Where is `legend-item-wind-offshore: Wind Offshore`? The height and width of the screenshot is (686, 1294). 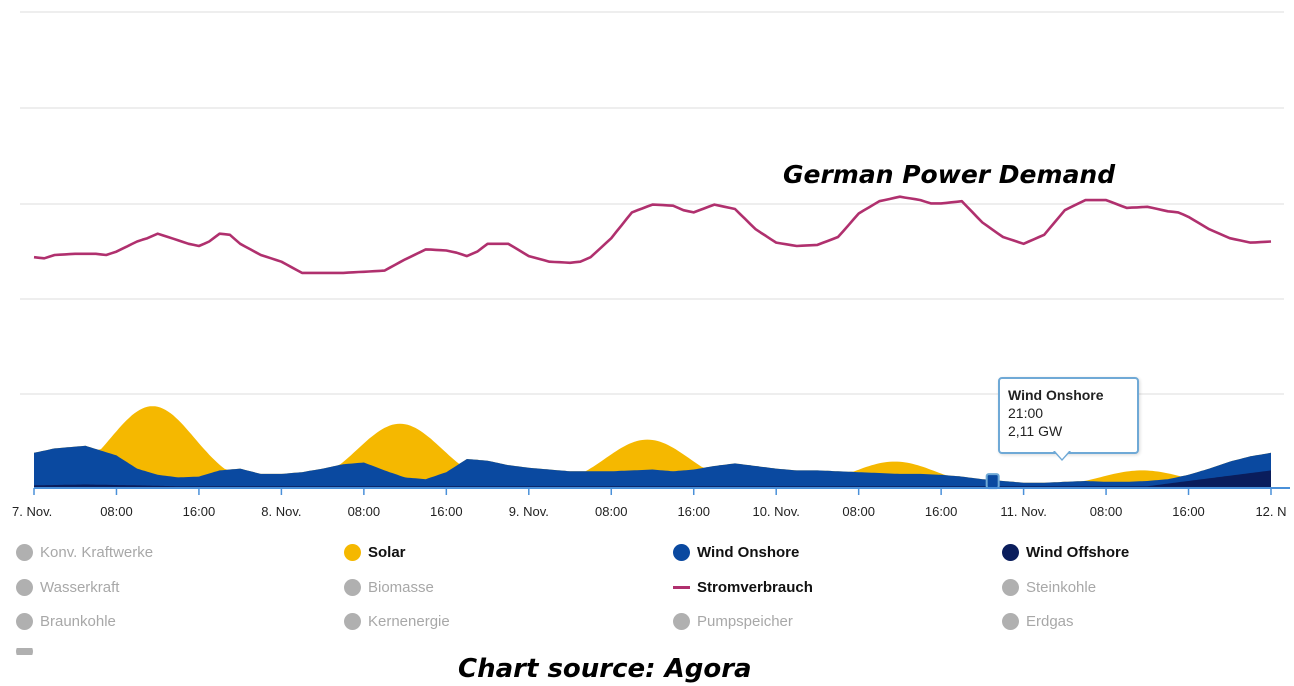 legend-item-wind-offshore: Wind Offshore is located at coordinates (1065, 552).